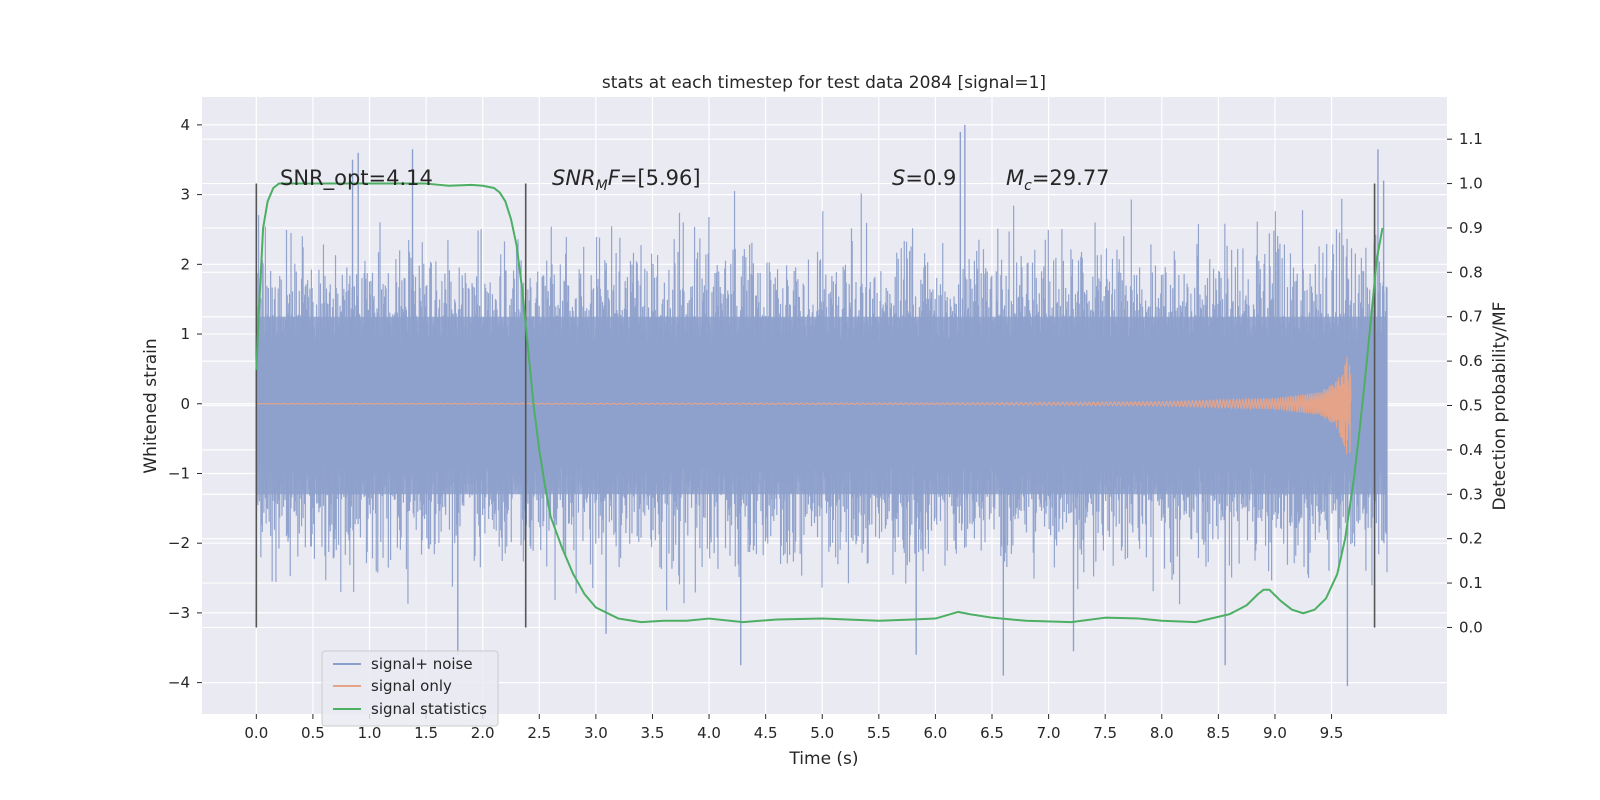  What do you see at coordinates (1028, 186) in the screenshot?
I see `annotation-mc-sub: c` at bounding box center [1028, 186].